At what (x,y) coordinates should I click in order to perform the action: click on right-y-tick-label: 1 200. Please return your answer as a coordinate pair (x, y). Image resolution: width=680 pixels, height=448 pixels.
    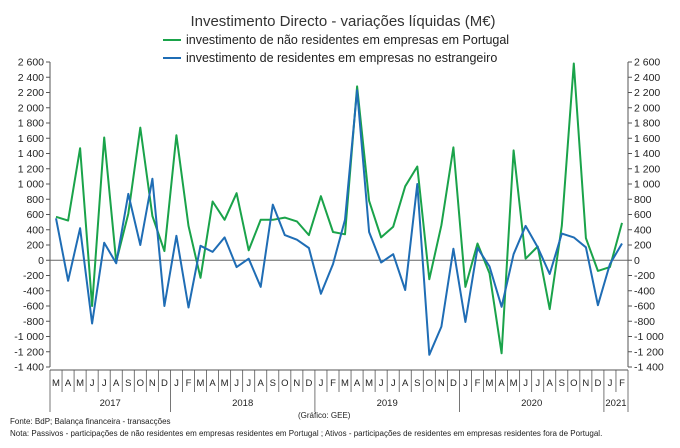
    Looking at the image, I should click on (647, 169).